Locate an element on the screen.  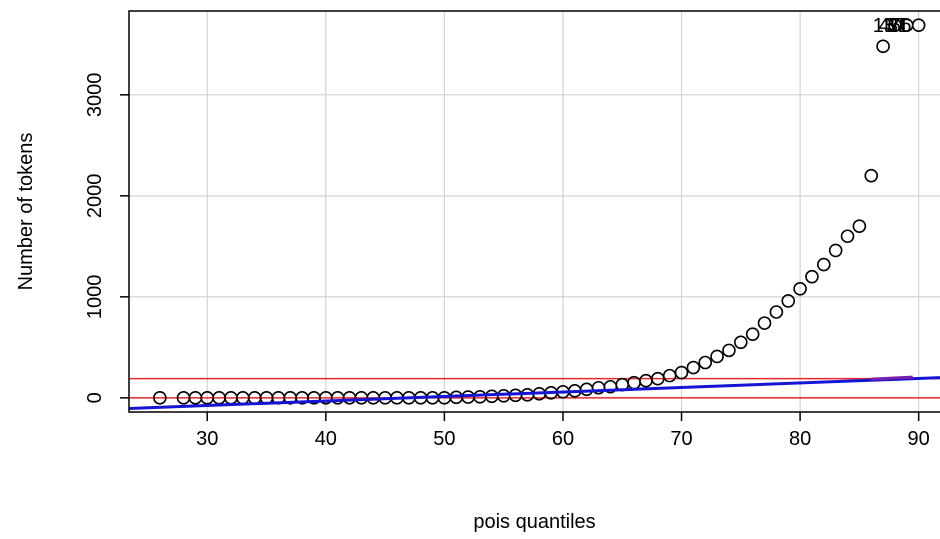
fit-line is located at coordinates (534, 393).